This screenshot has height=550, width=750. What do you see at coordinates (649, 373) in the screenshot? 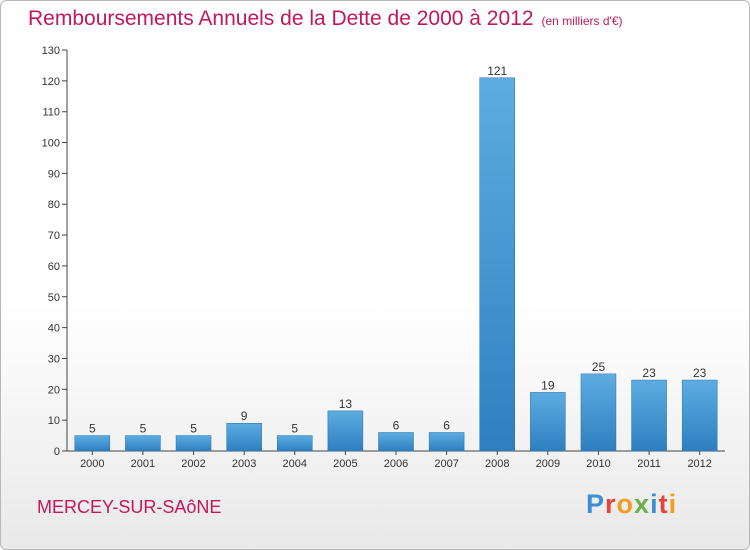
I see `value-label-2011: 23` at bounding box center [649, 373].